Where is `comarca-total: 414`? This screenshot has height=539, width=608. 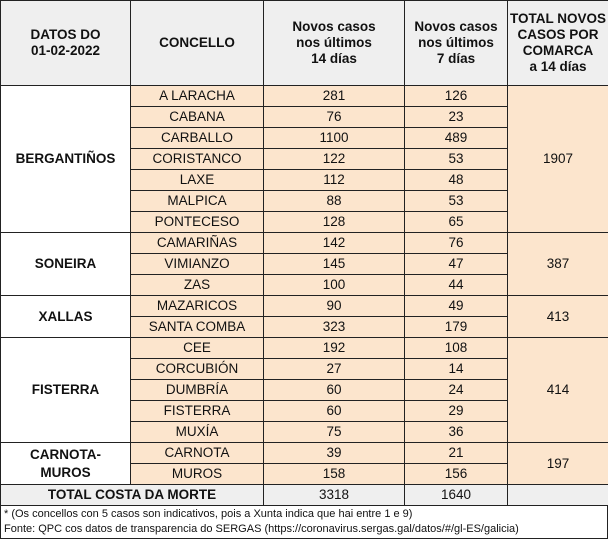 comarca-total: 414 is located at coordinates (558, 390).